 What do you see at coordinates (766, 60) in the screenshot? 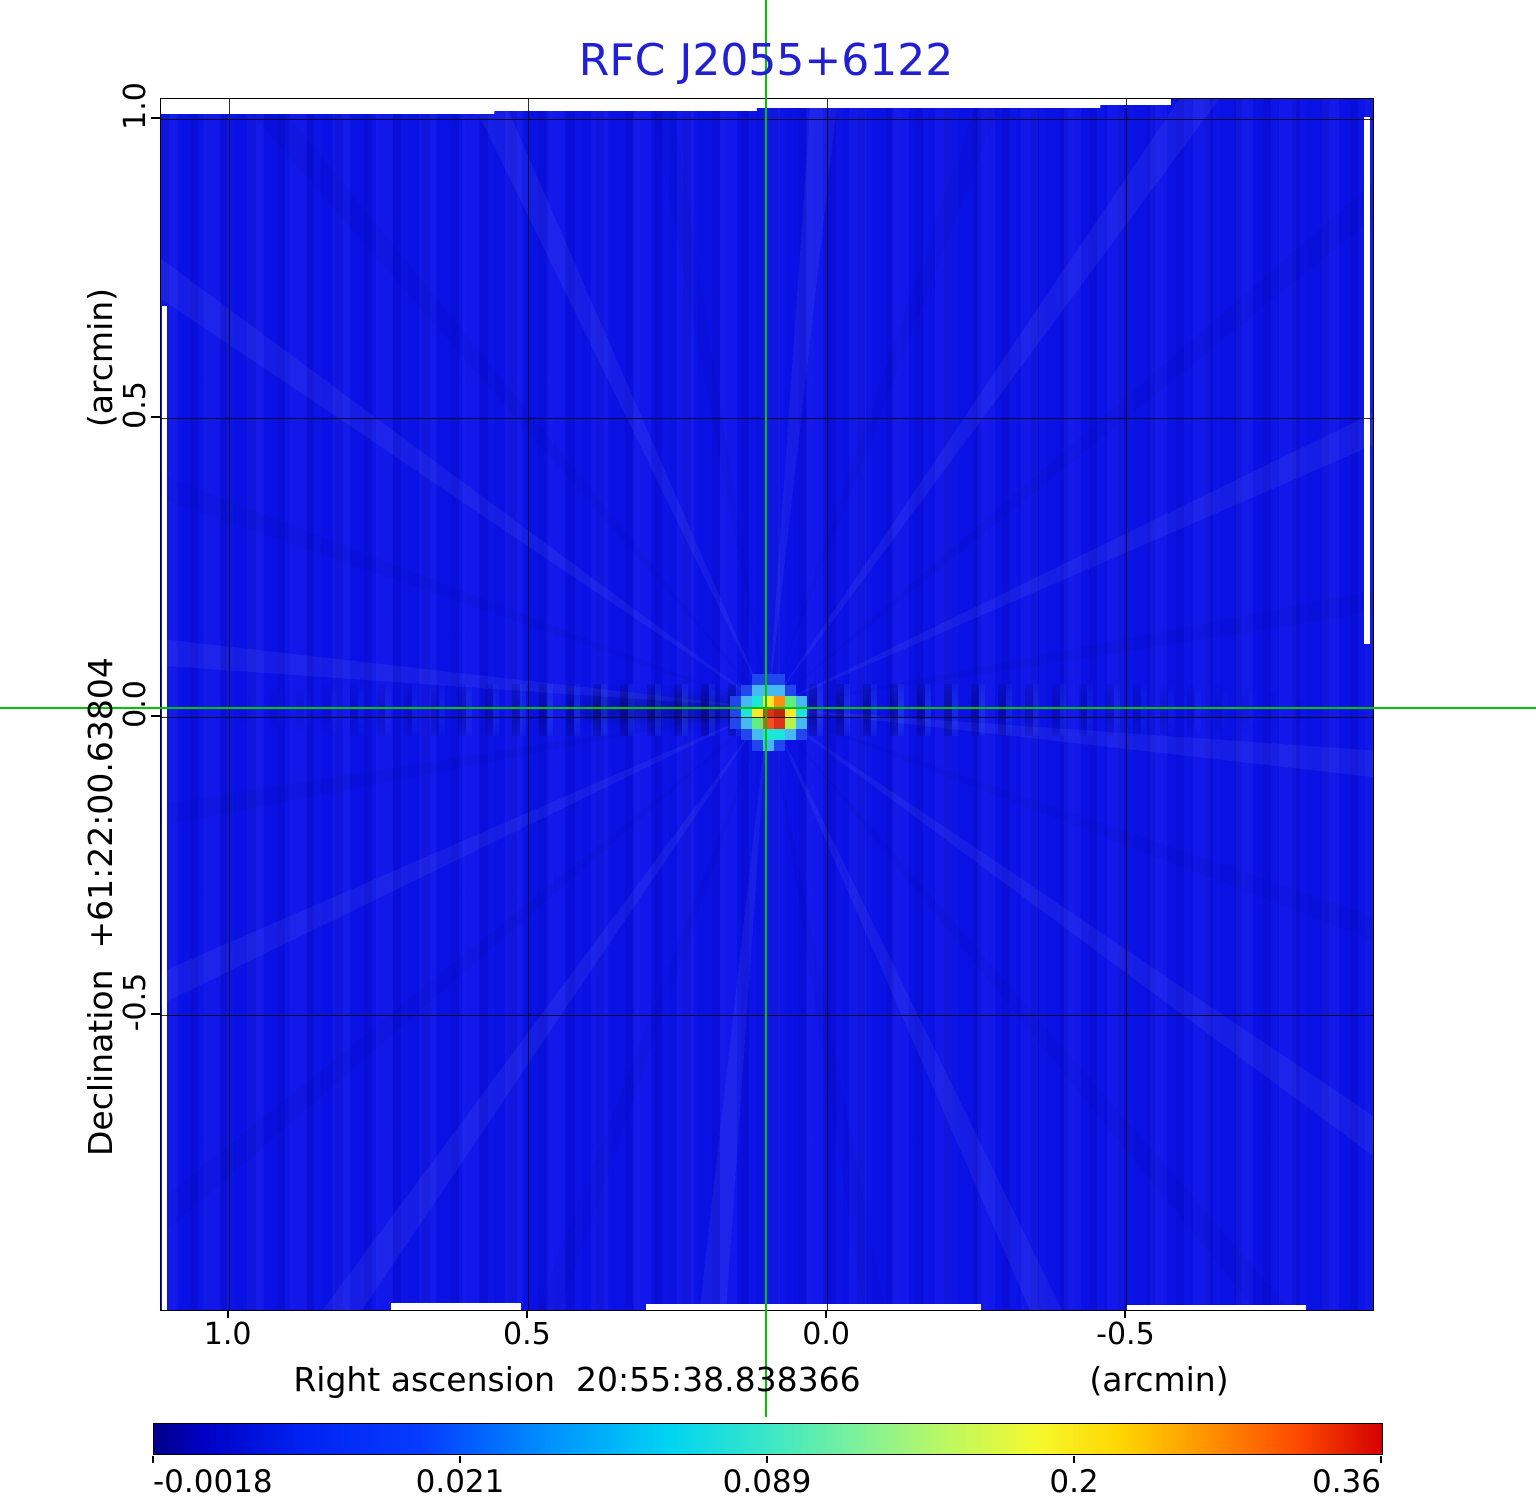
I see `plot-title: RFC J2055+6122` at bounding box center [766, 60].